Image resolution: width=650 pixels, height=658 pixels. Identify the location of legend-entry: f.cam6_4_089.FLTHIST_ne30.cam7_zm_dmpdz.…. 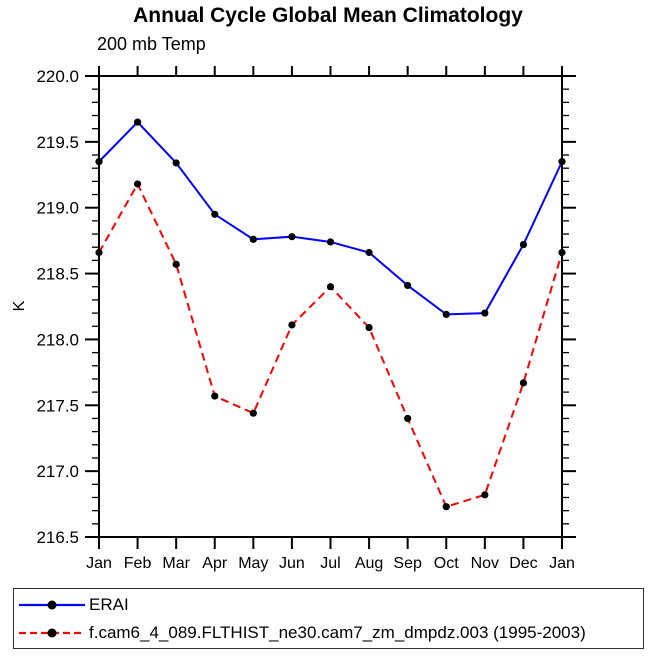
(330, 633).